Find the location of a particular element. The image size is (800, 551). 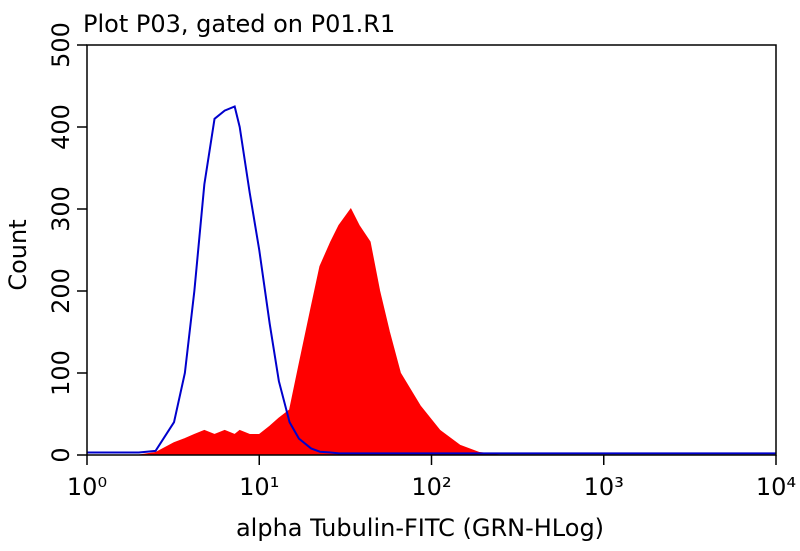

y-axis-label: Count is located at coordinates (18, 254).